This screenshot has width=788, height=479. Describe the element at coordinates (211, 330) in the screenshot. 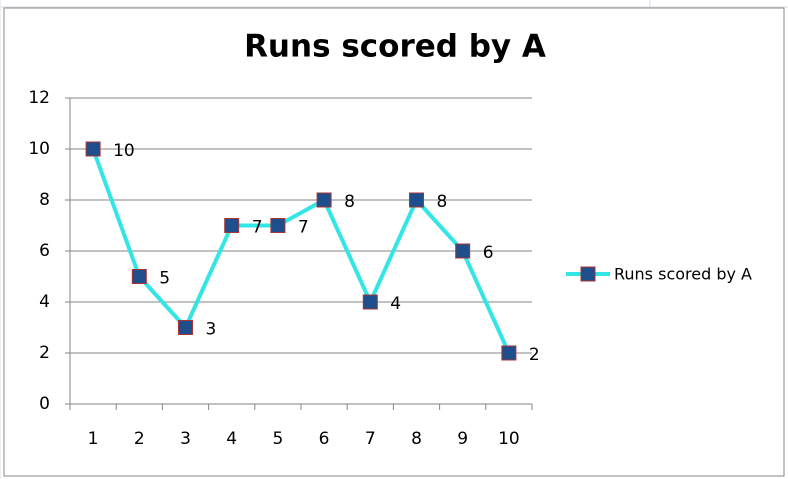

I see `data-label: 3` at that location.